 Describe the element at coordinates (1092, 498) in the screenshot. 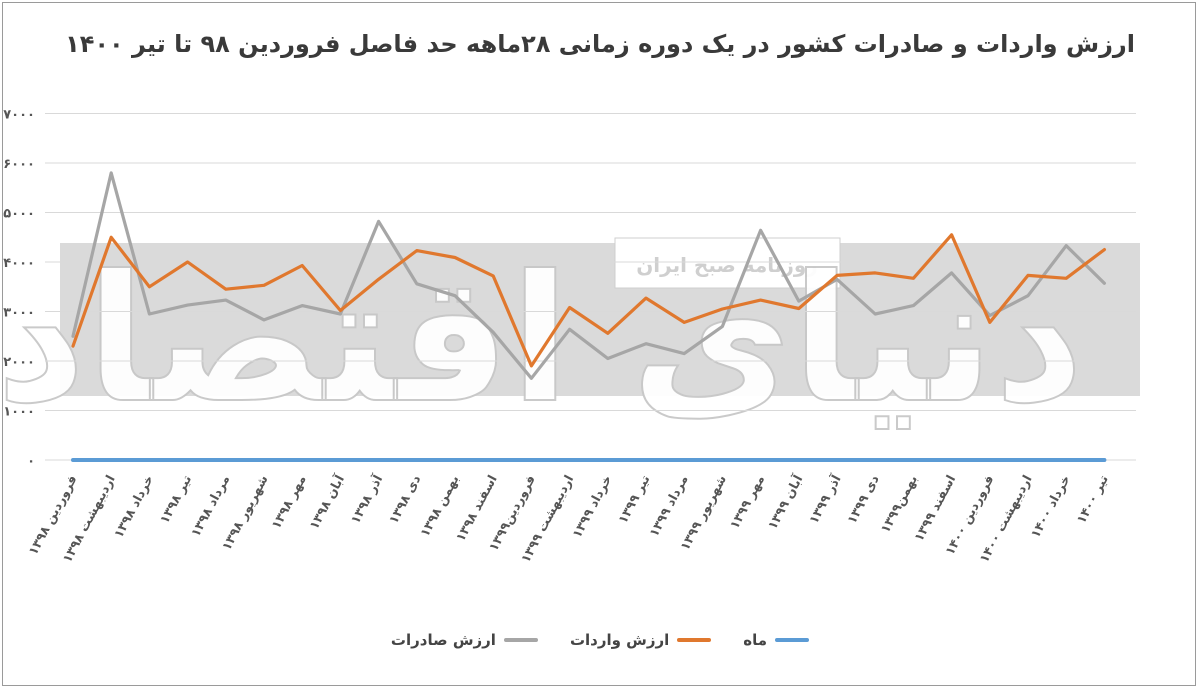

I see `x-tick-label: تیر ۱۴۰۰` at that location.